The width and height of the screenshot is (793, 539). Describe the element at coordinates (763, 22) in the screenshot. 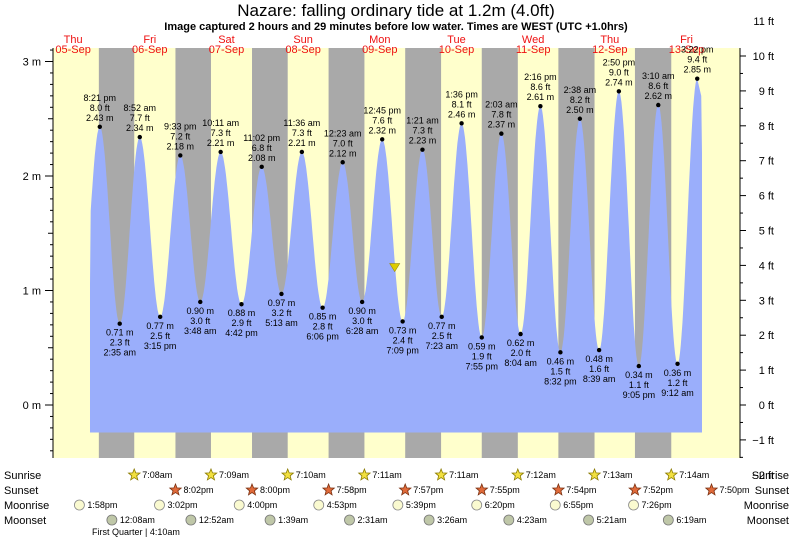

I see `right-tick-label: 11 ft` at that location.